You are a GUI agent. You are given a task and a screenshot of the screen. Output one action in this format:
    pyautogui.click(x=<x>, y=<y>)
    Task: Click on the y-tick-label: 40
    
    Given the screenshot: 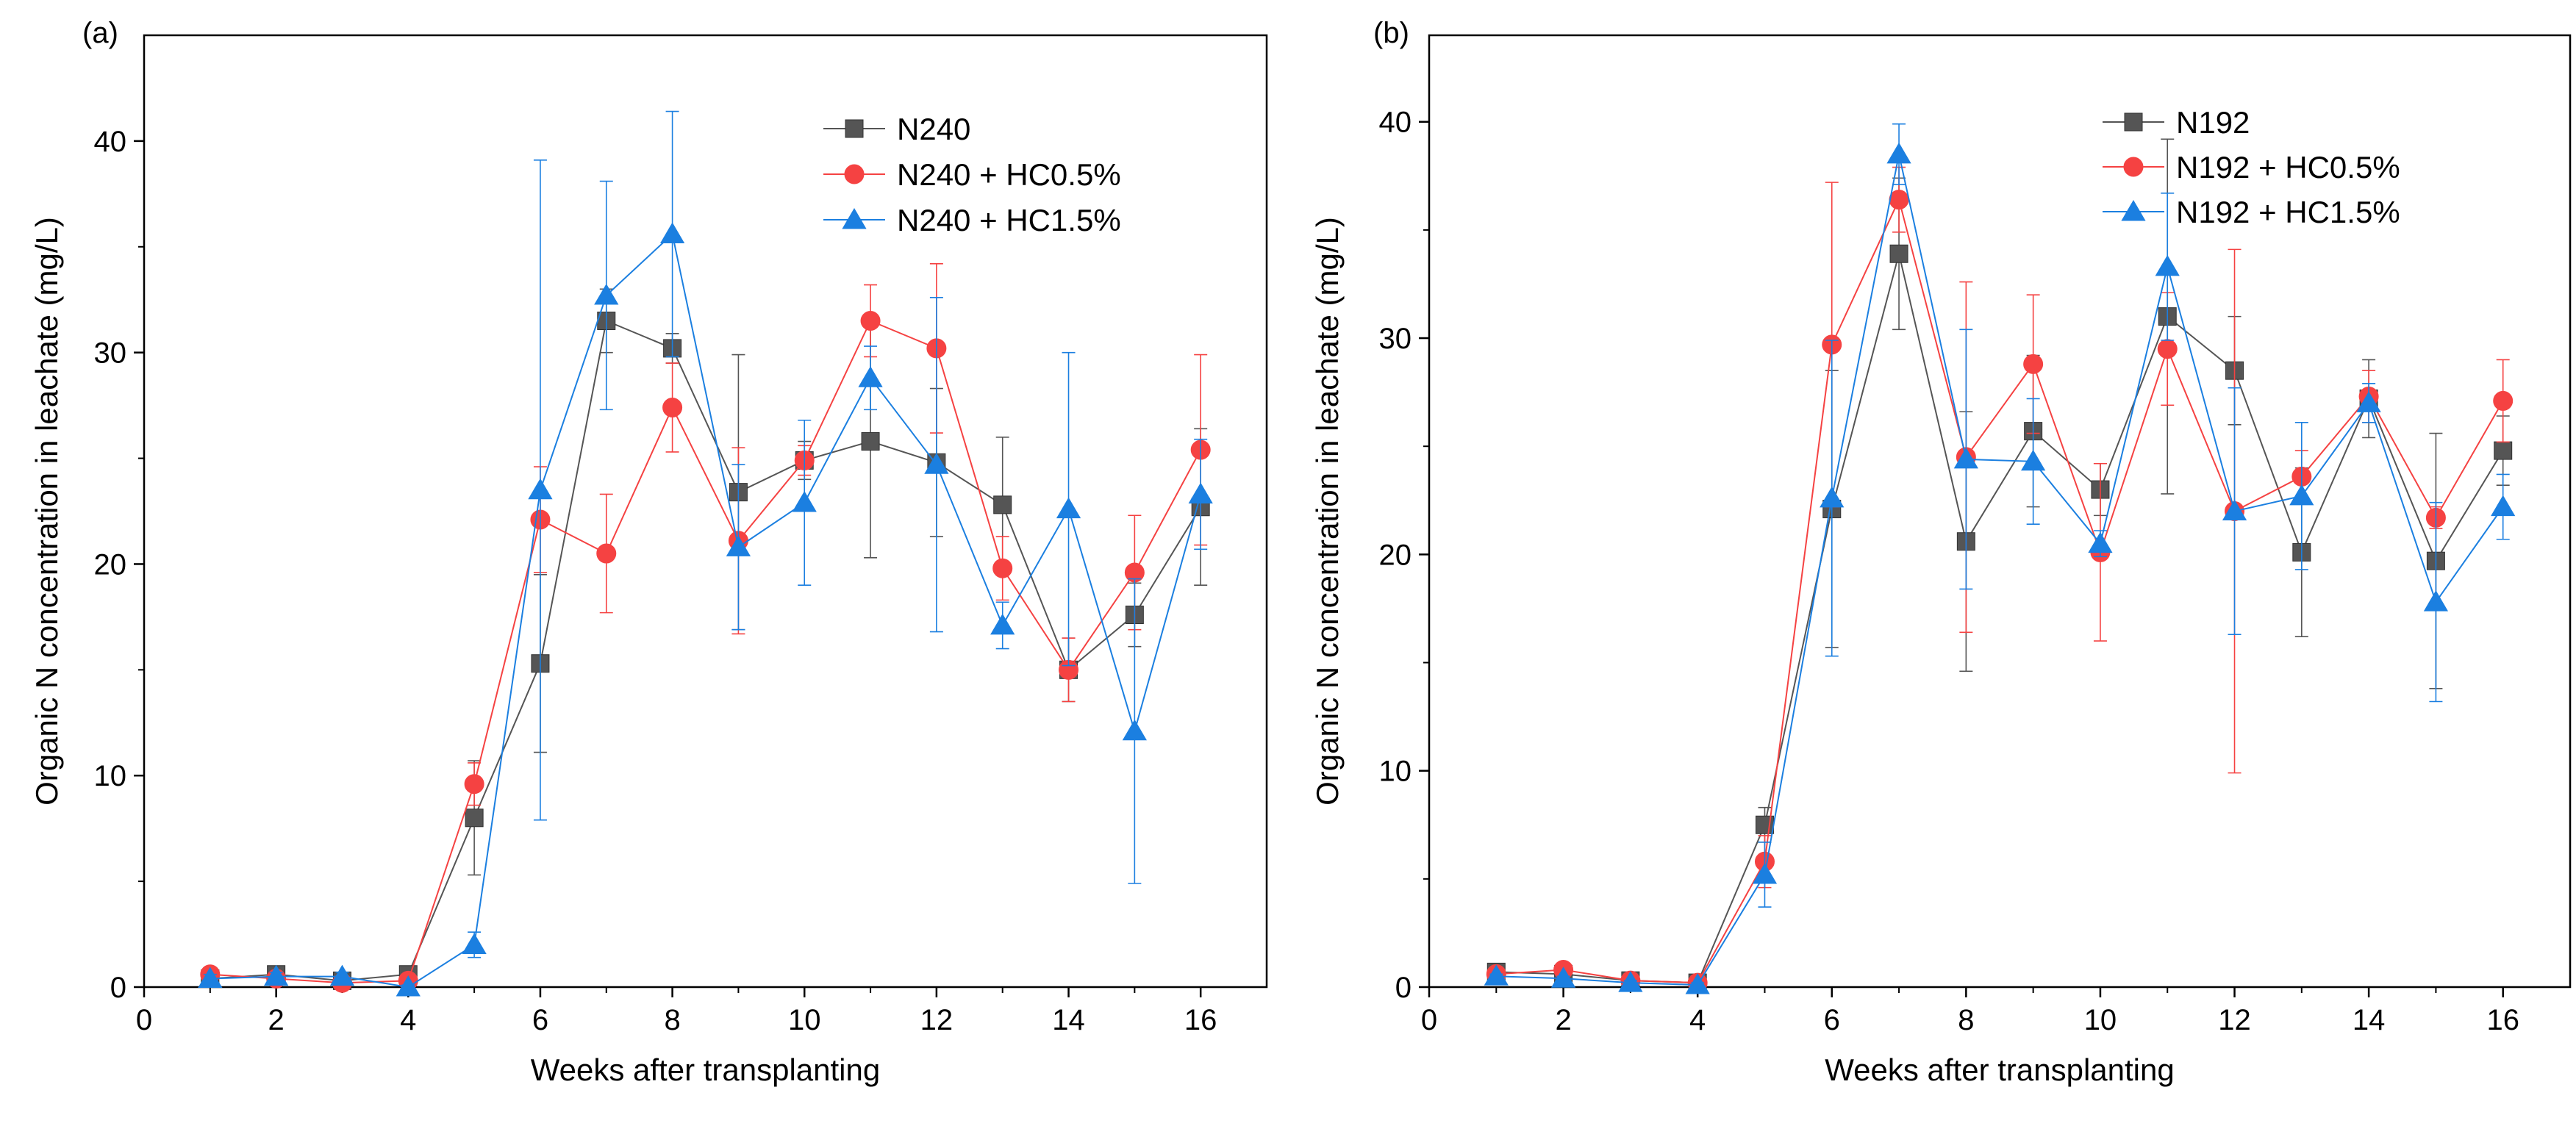 What is the action you would take?
    pyautogui.click(x=110, y=142)
    